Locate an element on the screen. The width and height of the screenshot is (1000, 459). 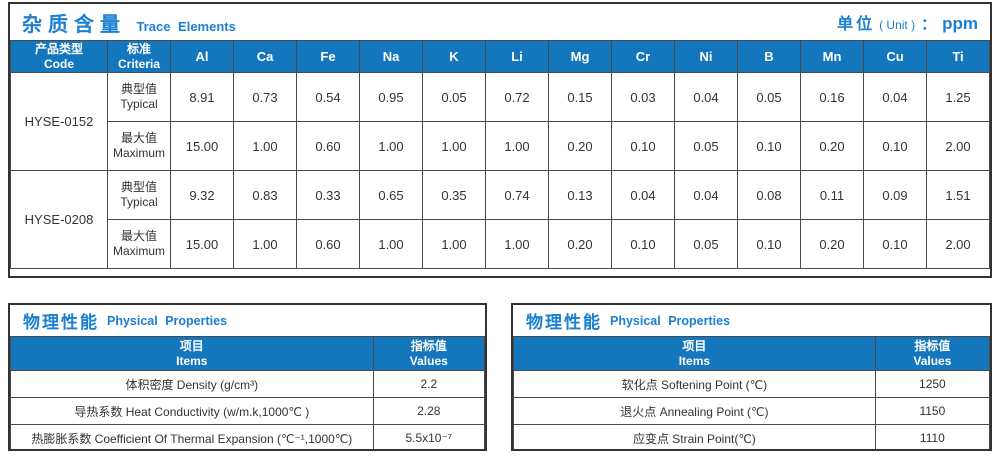
value-cell: 1.25 is located at coordinates (958, 97).